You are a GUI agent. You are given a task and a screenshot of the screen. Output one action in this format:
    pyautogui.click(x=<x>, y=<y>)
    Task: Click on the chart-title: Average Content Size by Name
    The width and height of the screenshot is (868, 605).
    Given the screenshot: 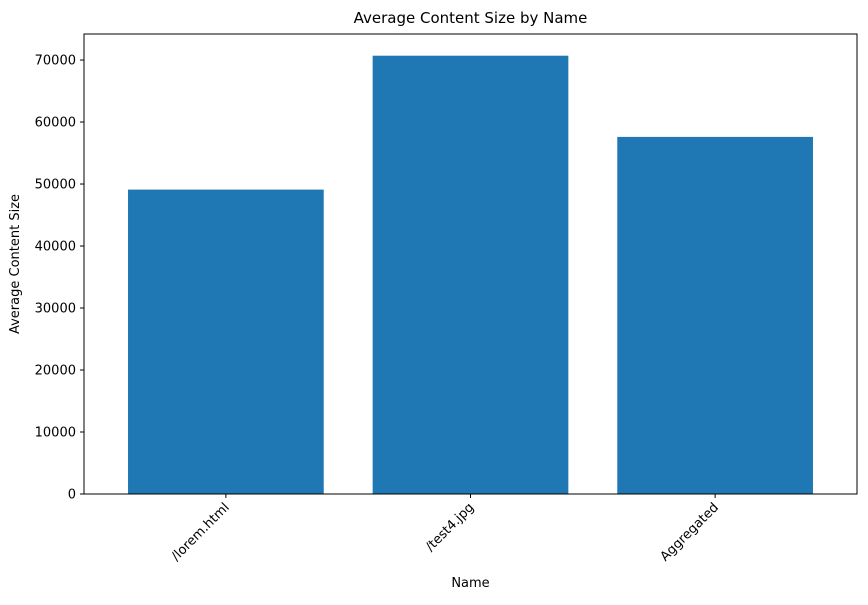 What is the action you would take?
    pyautogui.click(x=471, y=18)
    